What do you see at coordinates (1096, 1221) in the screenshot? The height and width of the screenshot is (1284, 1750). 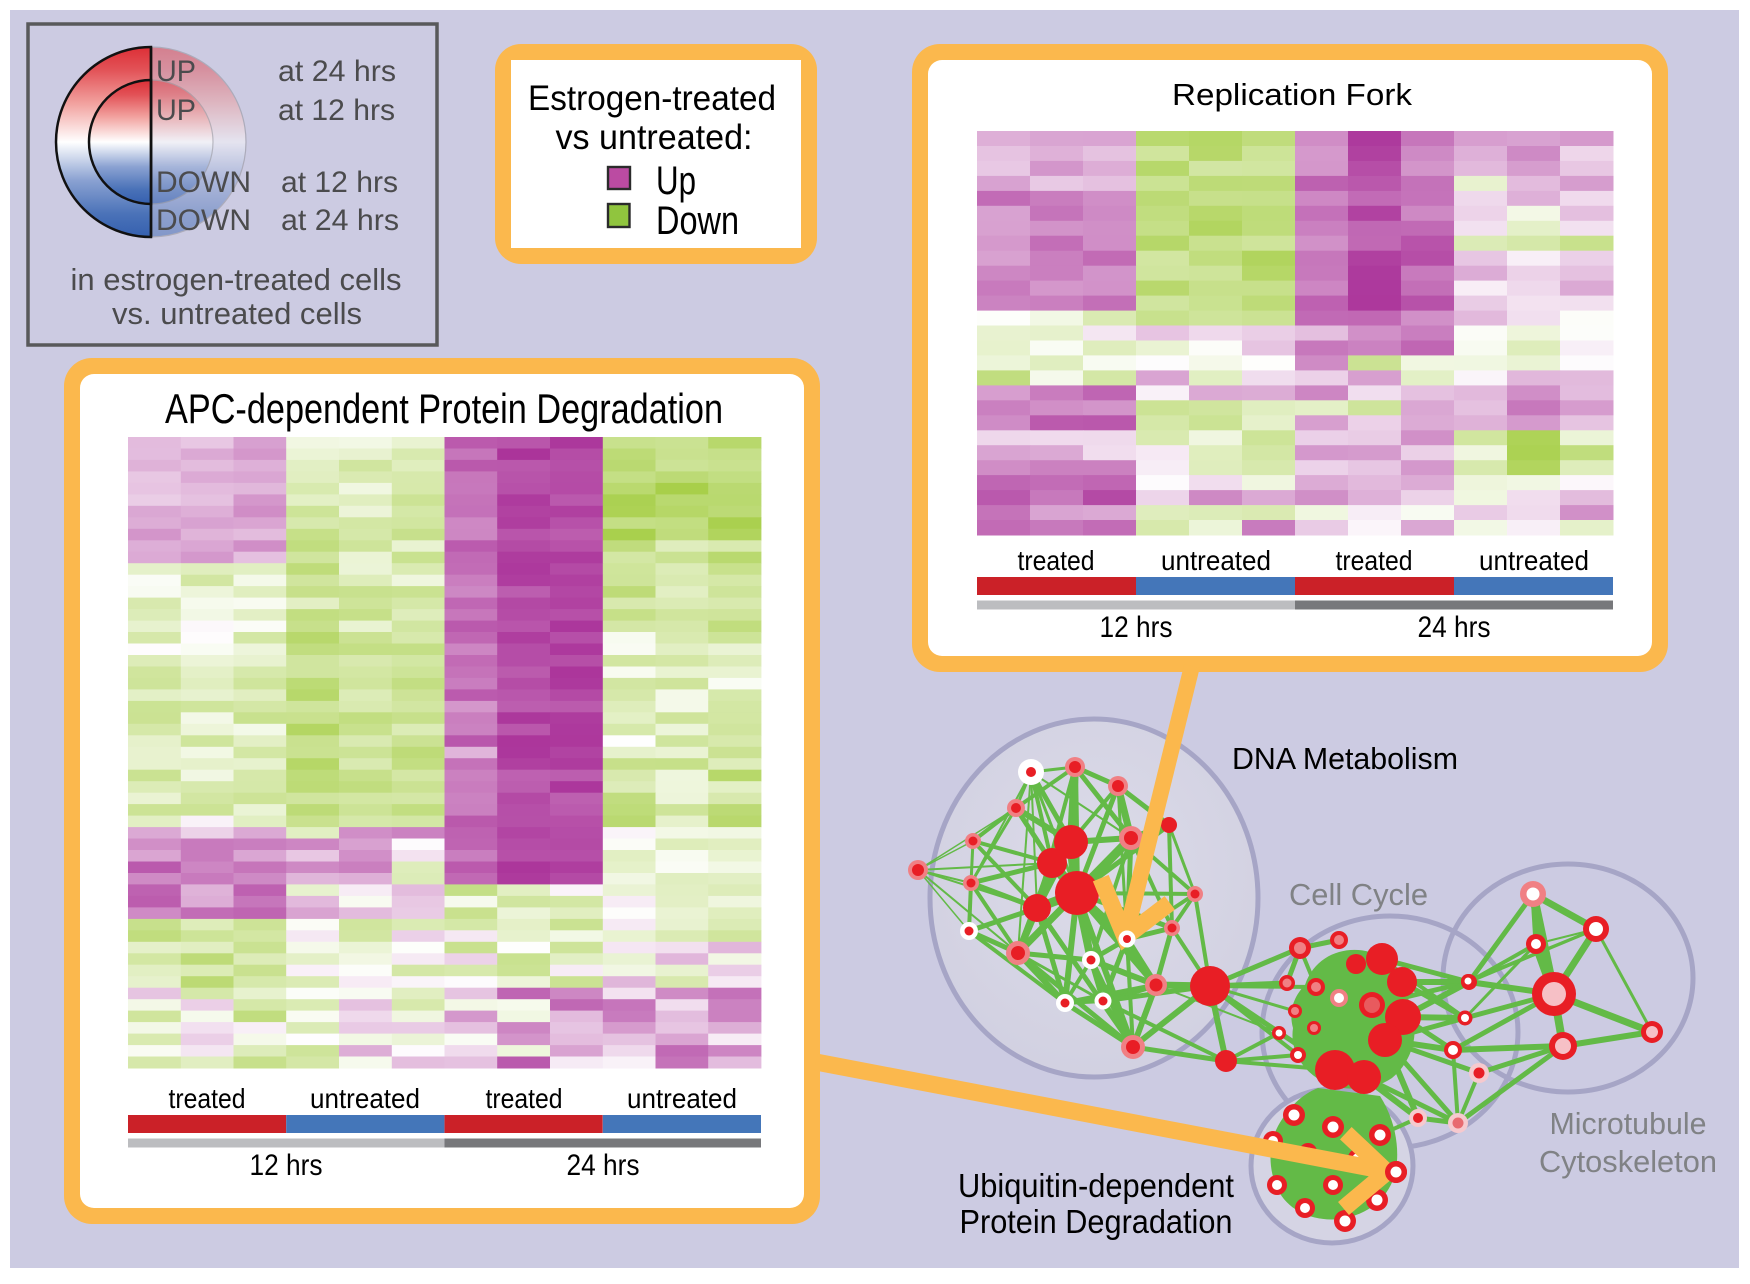 I see `svg-text: Protein Degradation` at bounding box center [1096, 1221].